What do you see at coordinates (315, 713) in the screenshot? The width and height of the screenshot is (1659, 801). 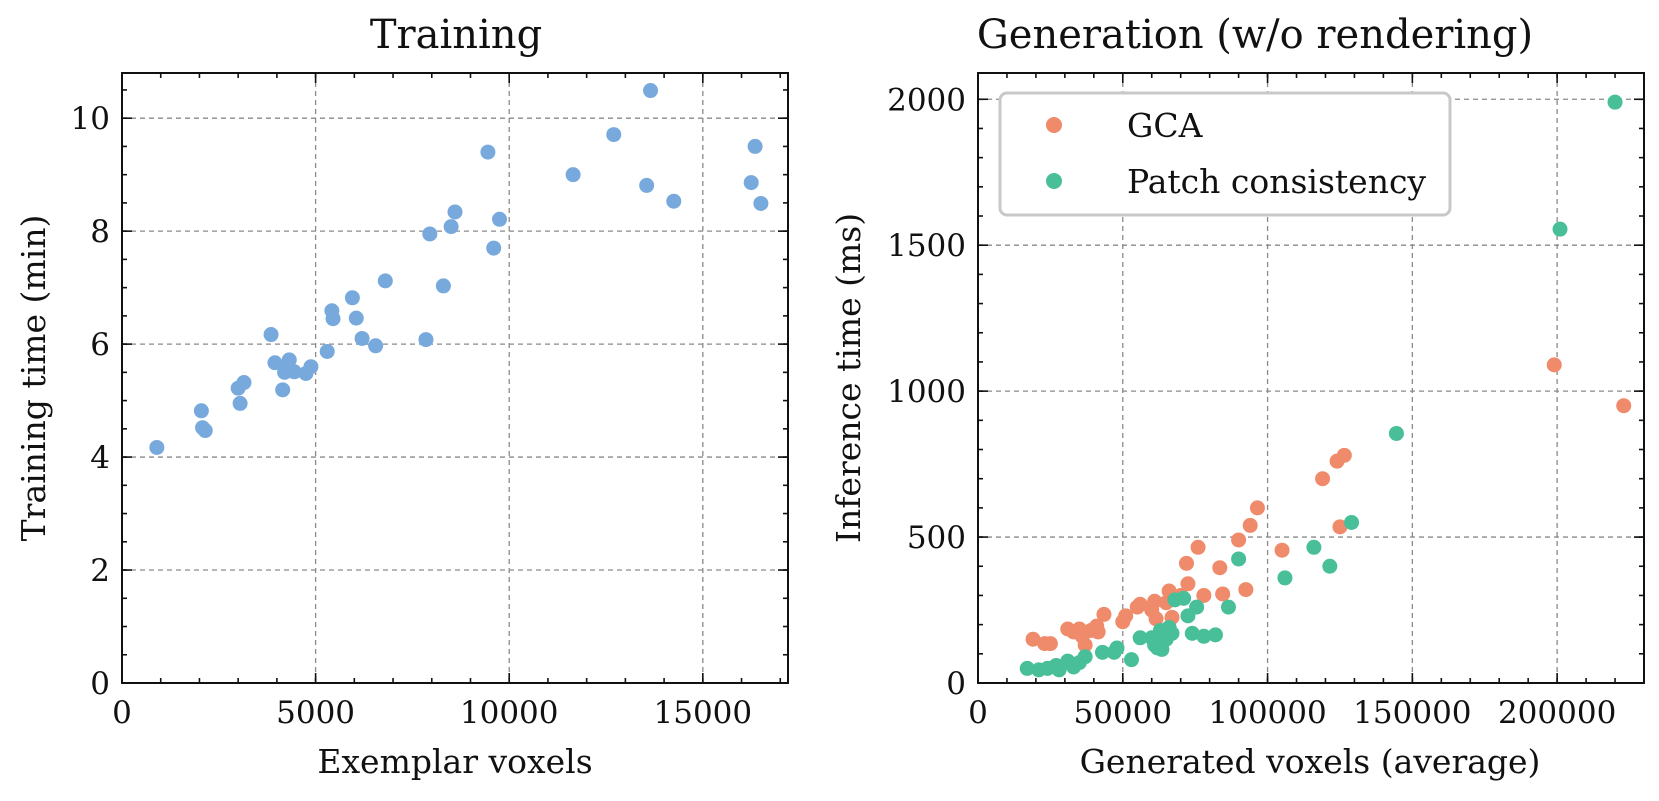 I see `x-tick-label: 5000` at bounding box center [315, 713].